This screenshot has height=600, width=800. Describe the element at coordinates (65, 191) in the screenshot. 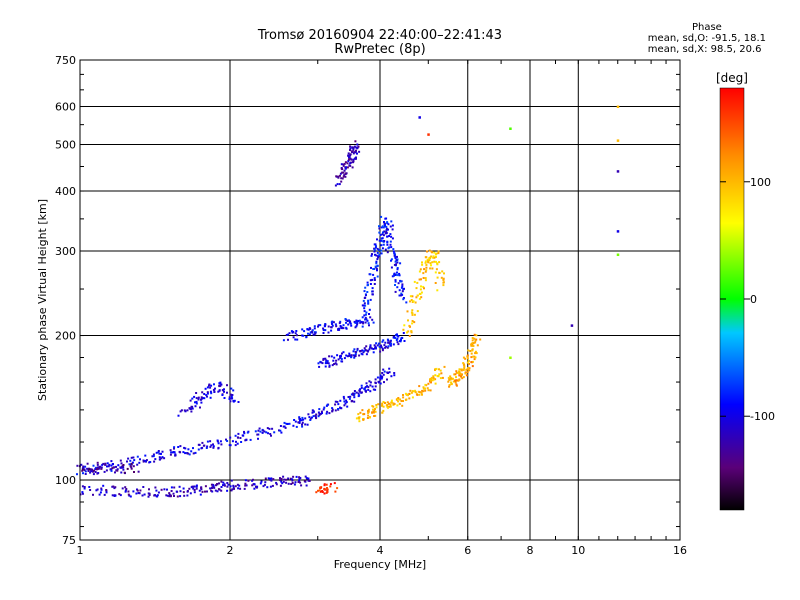

I see `y-tick-label: 400` at that location.